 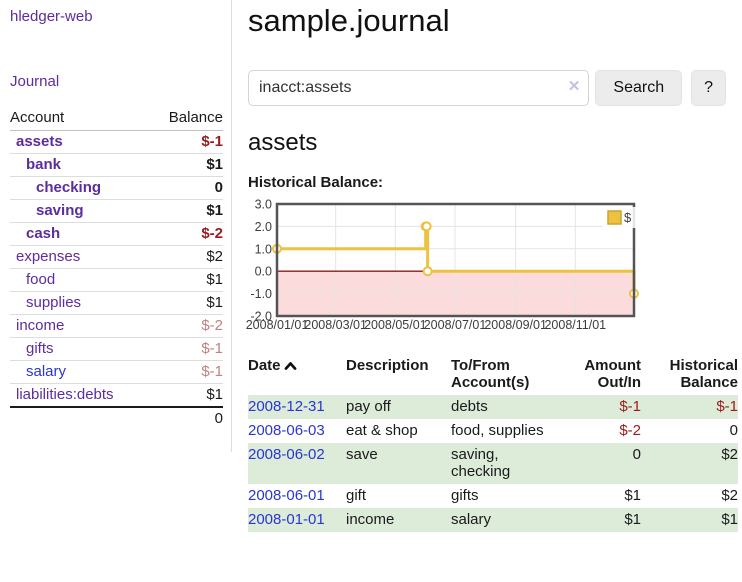 I want to click on account-link-salary: salary, so click(x=46, y=371).